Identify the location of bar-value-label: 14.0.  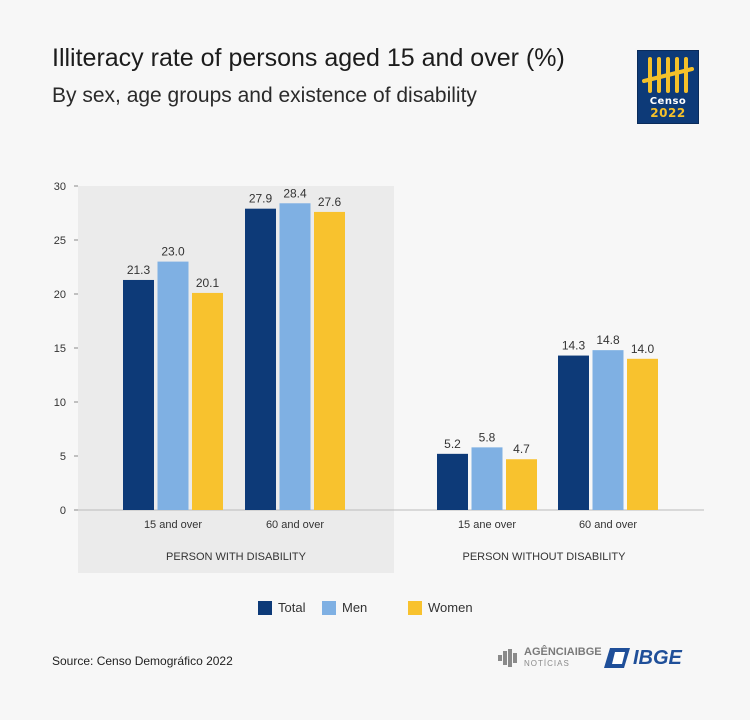
(643, 349).